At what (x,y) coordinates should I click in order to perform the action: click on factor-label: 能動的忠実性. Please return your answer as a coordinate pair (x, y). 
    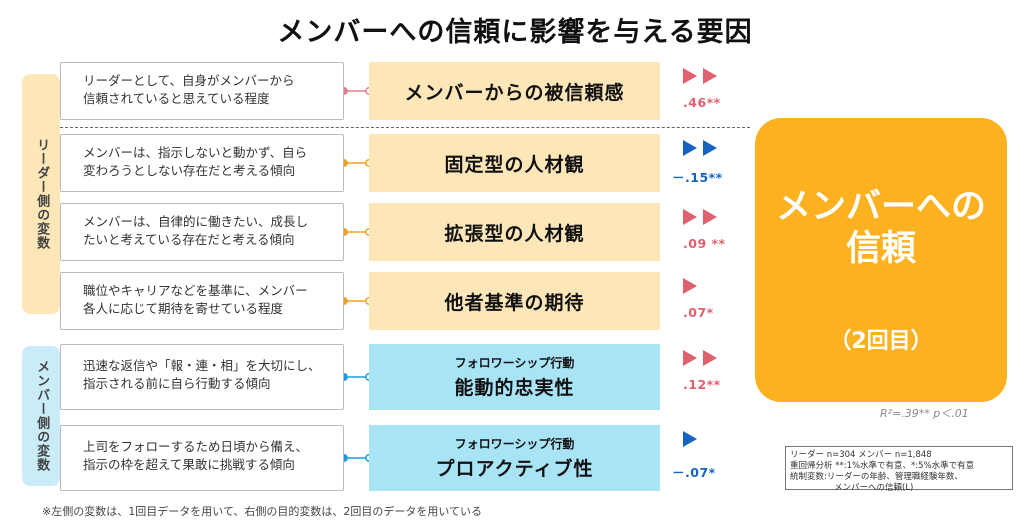
    Looking at the image, I should click on (514, 388).